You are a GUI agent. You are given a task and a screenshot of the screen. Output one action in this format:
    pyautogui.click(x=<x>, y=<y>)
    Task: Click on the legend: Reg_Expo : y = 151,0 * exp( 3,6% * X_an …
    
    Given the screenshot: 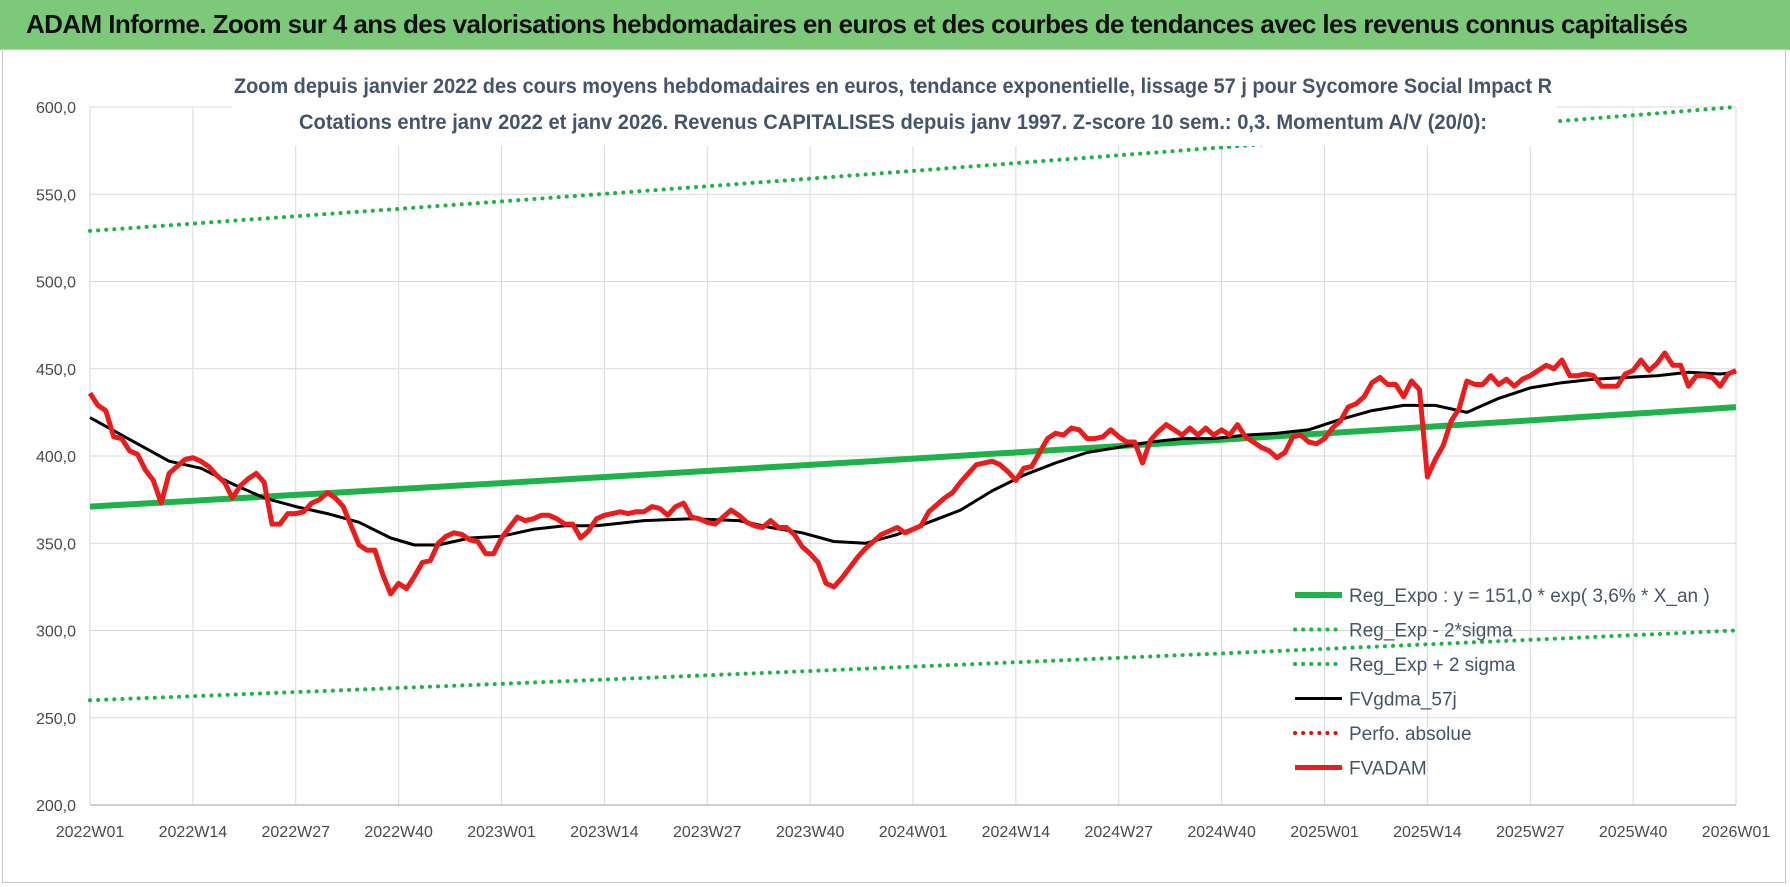 What is the action you would take?
    pyautogui.click(x=1501, y=683)
    